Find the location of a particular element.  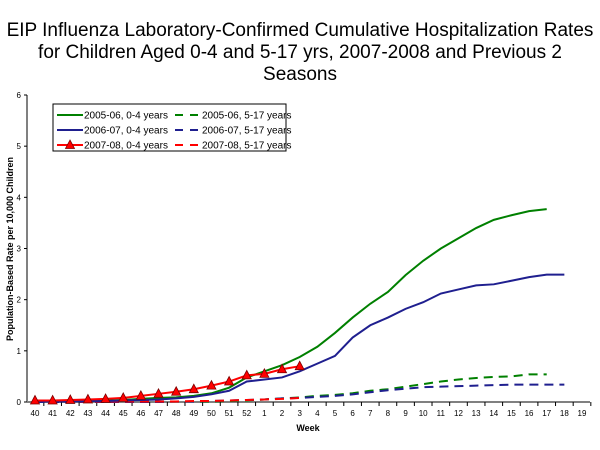

x-tick-label: 15 is located at coordinates (511, 413).